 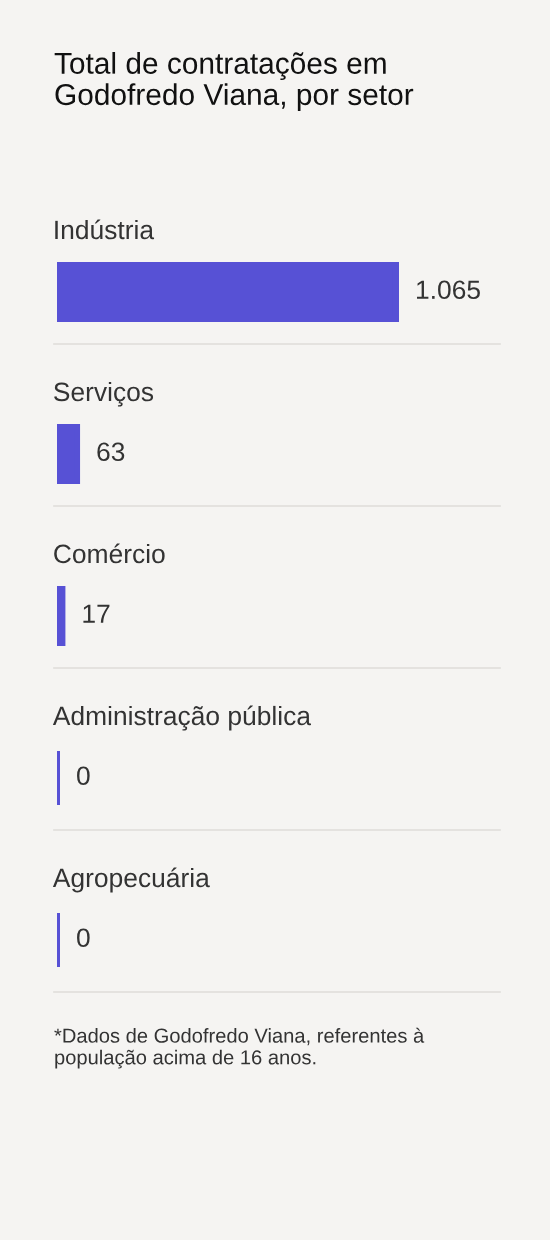 I want to click on y-tick-label: Comércio, so click(x=109, y=553).